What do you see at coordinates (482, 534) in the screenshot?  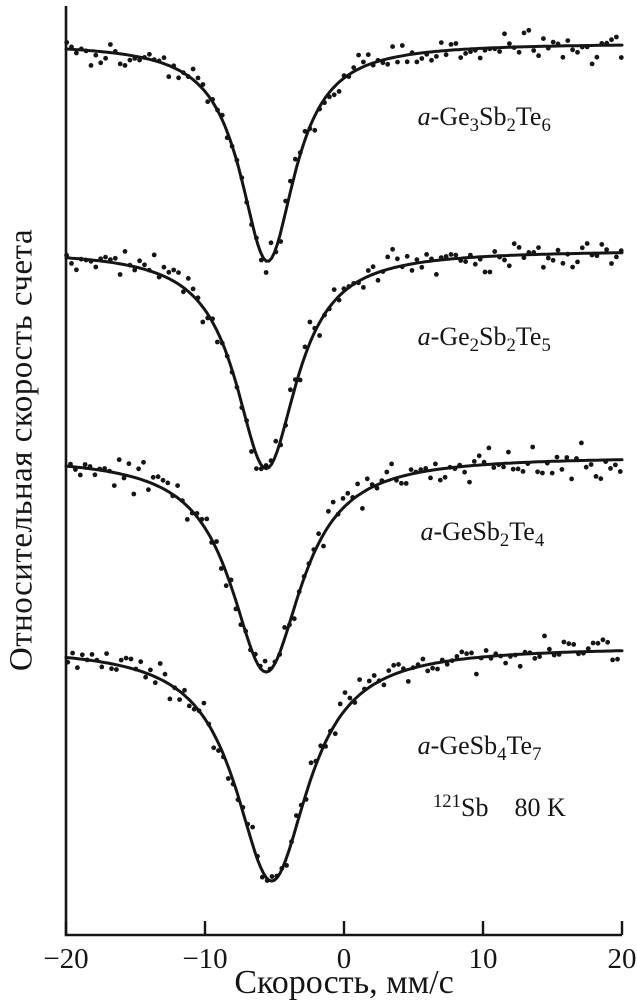 I see `series-label: a-GeSb2Te4` at bounding box center [482, 534].